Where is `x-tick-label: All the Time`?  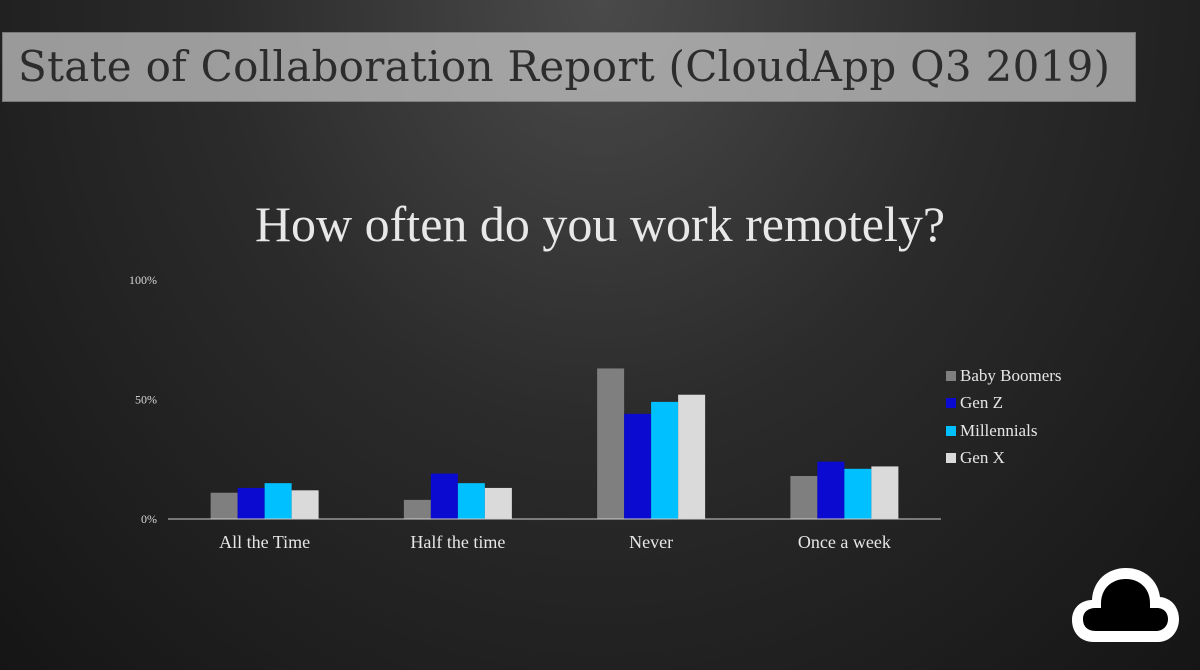
x-tick-label: All the Time is located at coordinates (264, 542).